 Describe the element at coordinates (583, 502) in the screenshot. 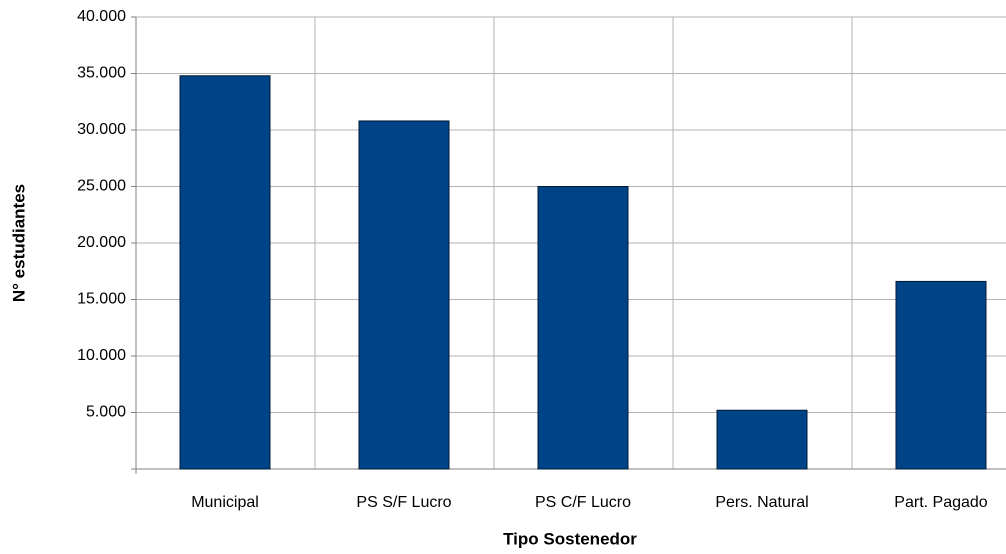

I see `x-tick-label: PS C/F Lucro` at that location.